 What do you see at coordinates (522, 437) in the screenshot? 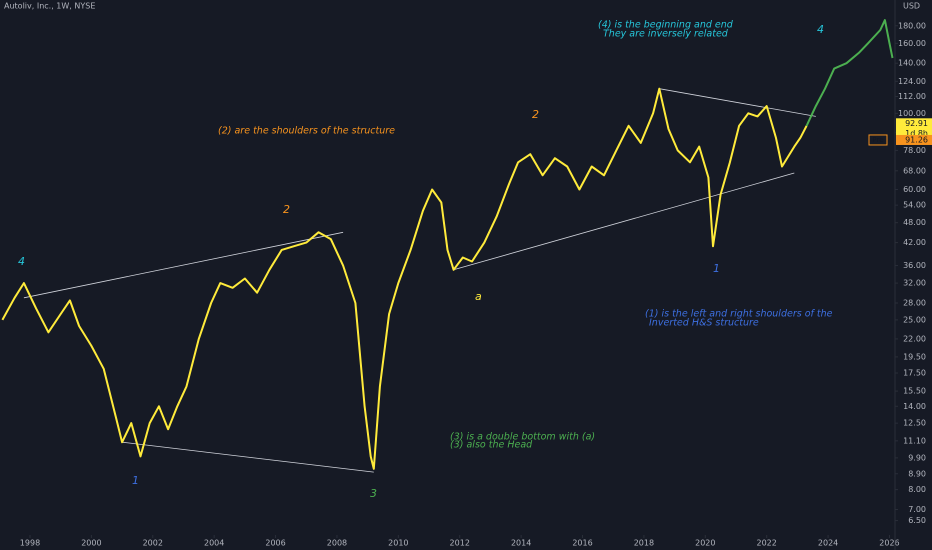
I see `annotation: (3) is a double bottom with (a)` at bounding box center [522, 437].